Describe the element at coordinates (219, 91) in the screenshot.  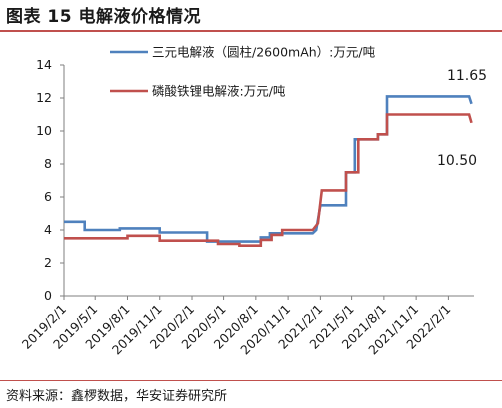
I see `legend-label-2: 磷酸铁锂电解液:万元/吨` at that location.